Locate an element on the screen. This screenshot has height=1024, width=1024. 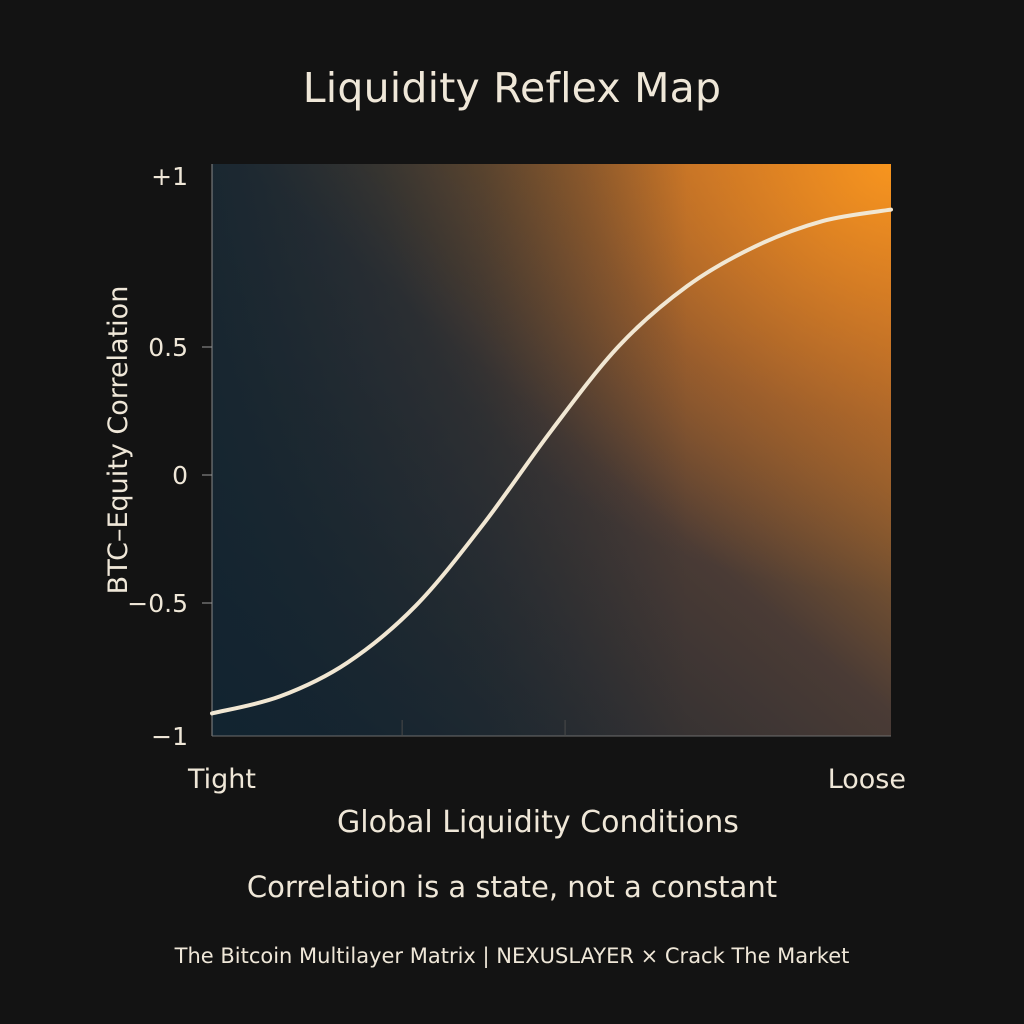
y-tick-label: 0.5 is located at coordinates (168, 347).